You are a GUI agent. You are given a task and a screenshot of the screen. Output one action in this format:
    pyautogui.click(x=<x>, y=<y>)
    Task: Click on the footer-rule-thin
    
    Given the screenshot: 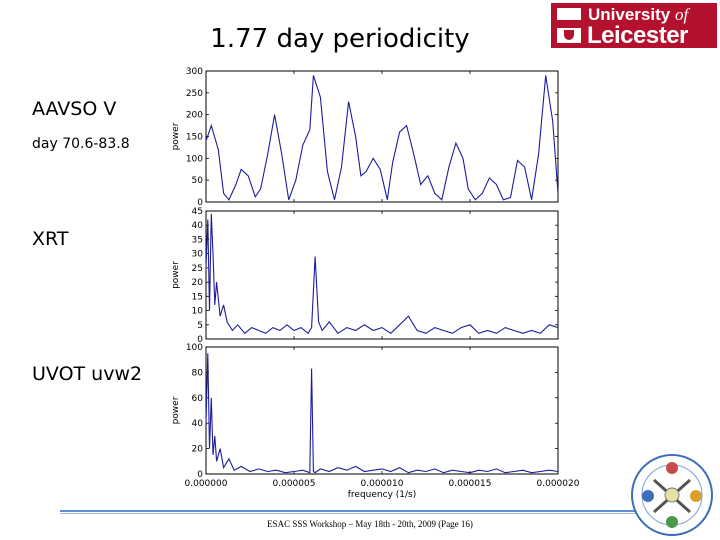 What is the action you would take?
    pyautogui.click(x=365, y=513)
    